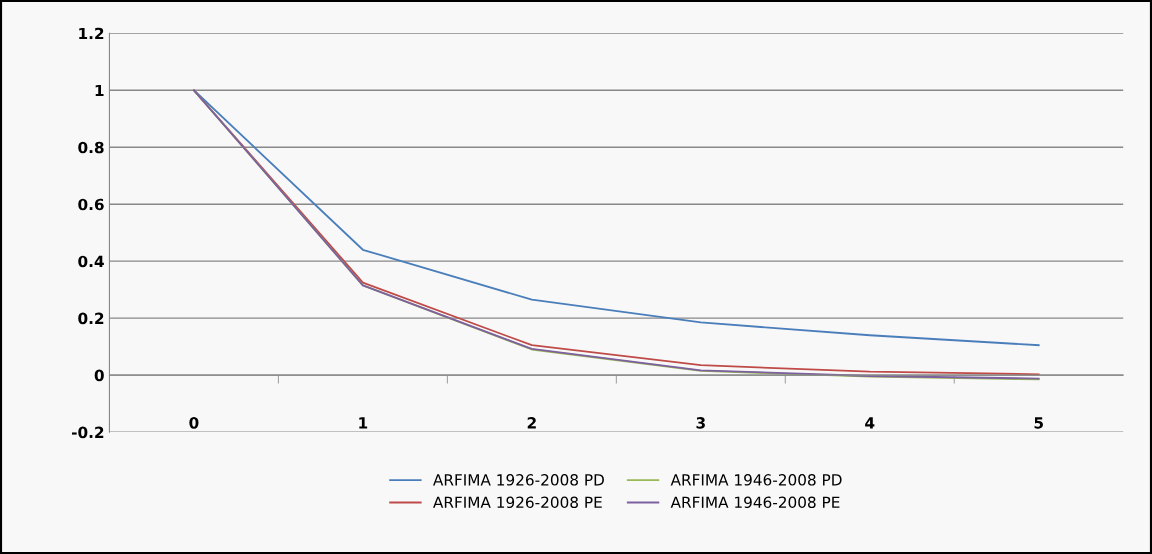 The height and width of the screenshot is (554, 1152). I want to click on y-tick-label: 0.6, so click(91, 204).